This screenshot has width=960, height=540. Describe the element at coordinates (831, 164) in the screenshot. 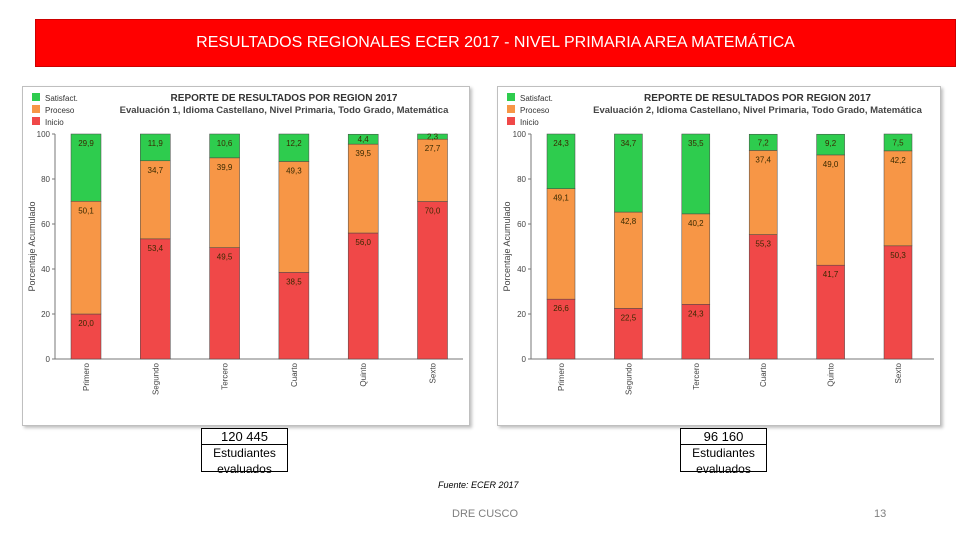

I see `data-label: 49,0` at that location.